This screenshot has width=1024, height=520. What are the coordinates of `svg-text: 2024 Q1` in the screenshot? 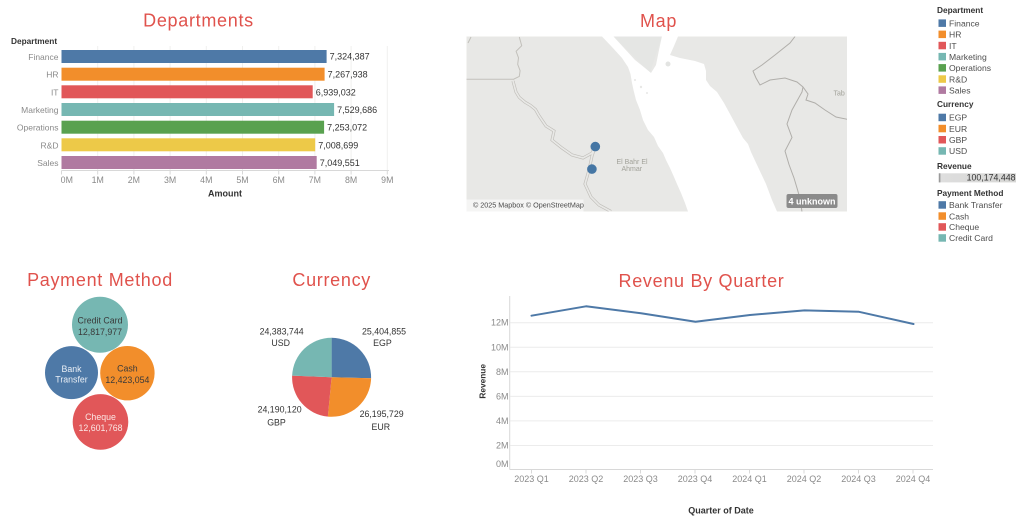 It's located at (749, 479).